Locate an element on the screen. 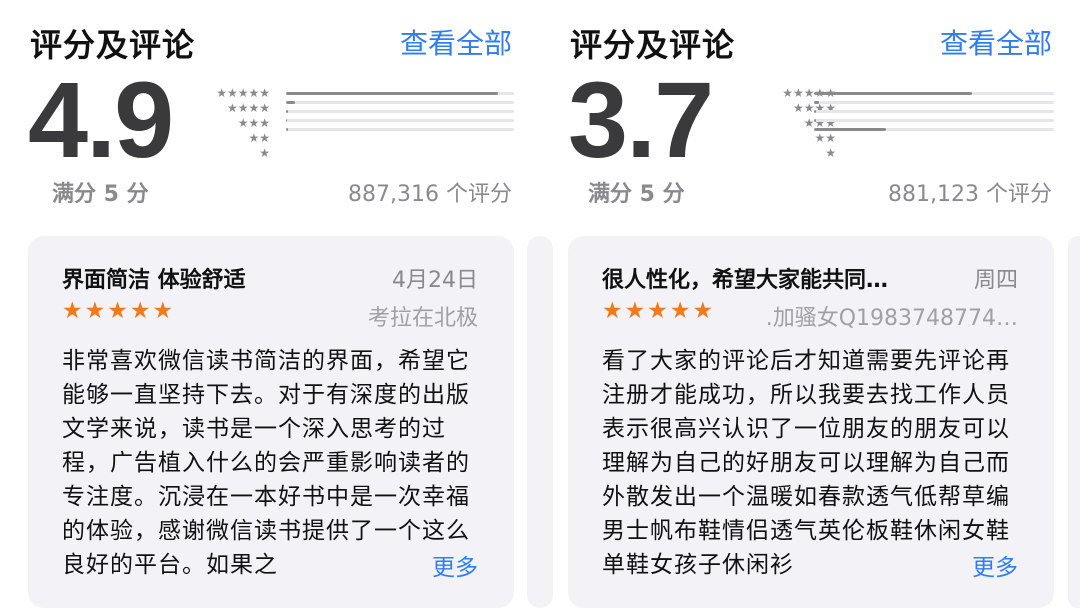 The height and width of the screenshot is (608, 1080). average-score: 3.7 is located at coordinates (641, 119).